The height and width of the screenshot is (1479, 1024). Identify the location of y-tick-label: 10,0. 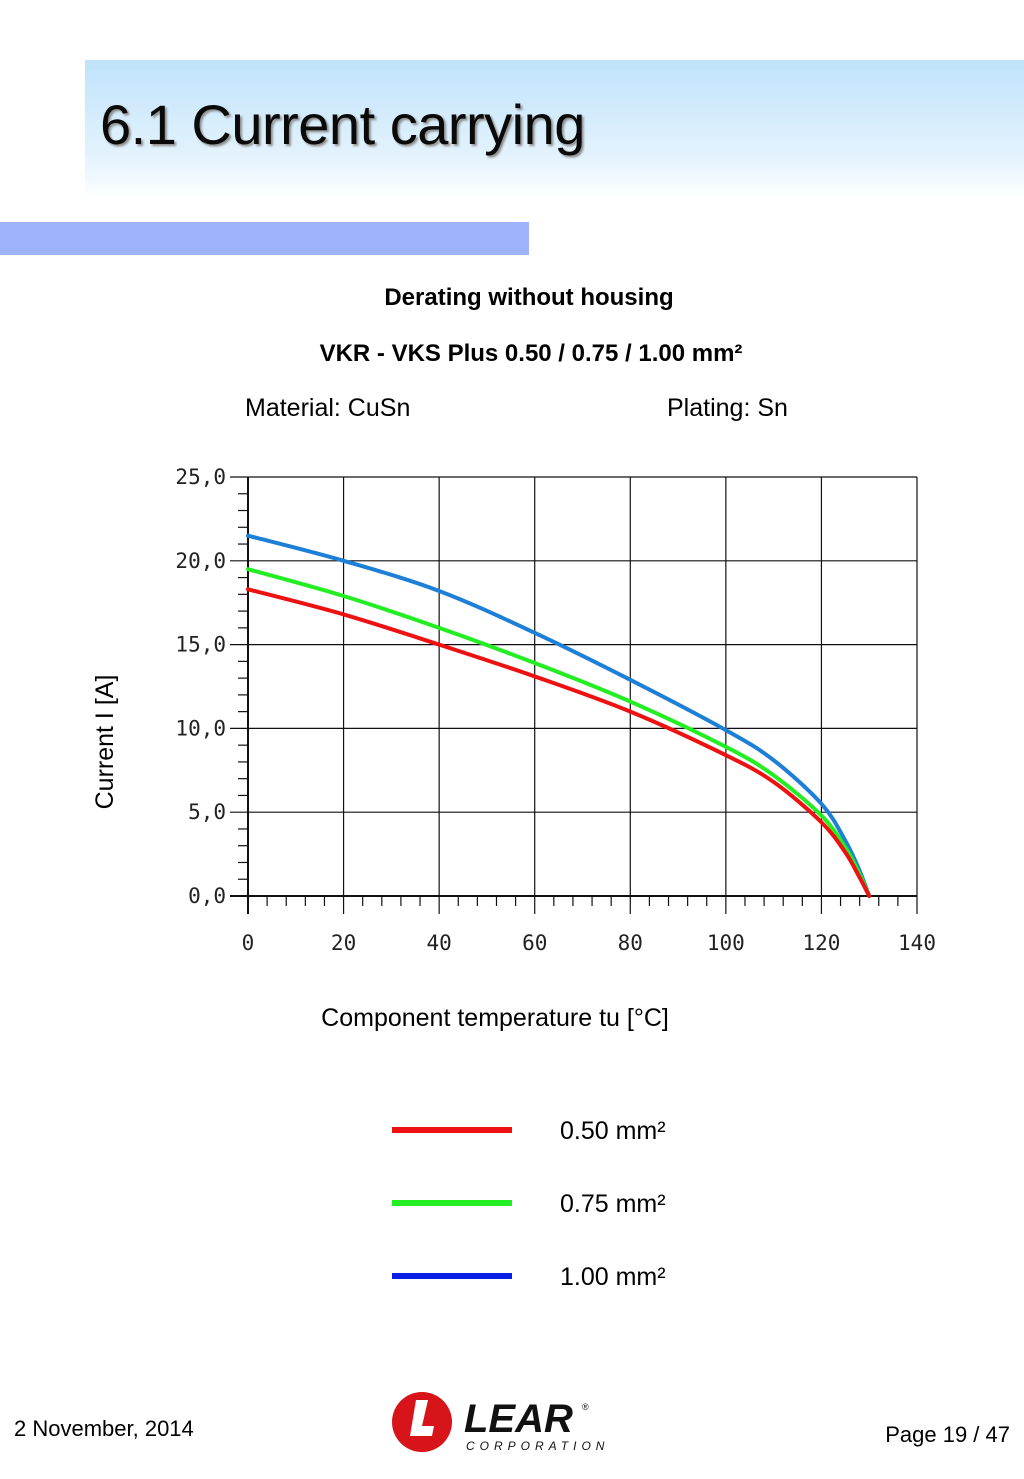
(200, 728).